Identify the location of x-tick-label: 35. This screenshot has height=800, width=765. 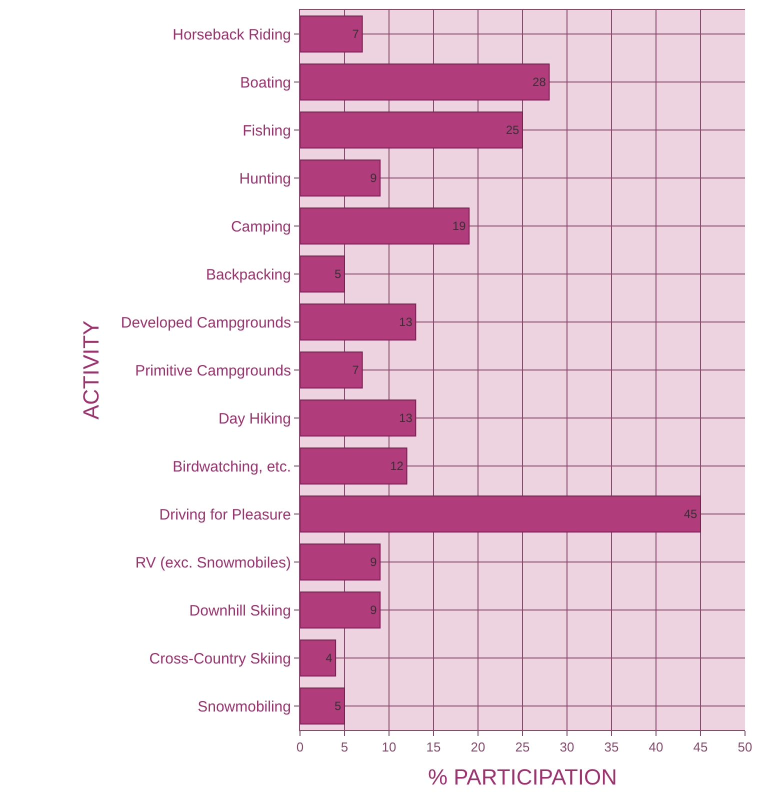
(611, 747).